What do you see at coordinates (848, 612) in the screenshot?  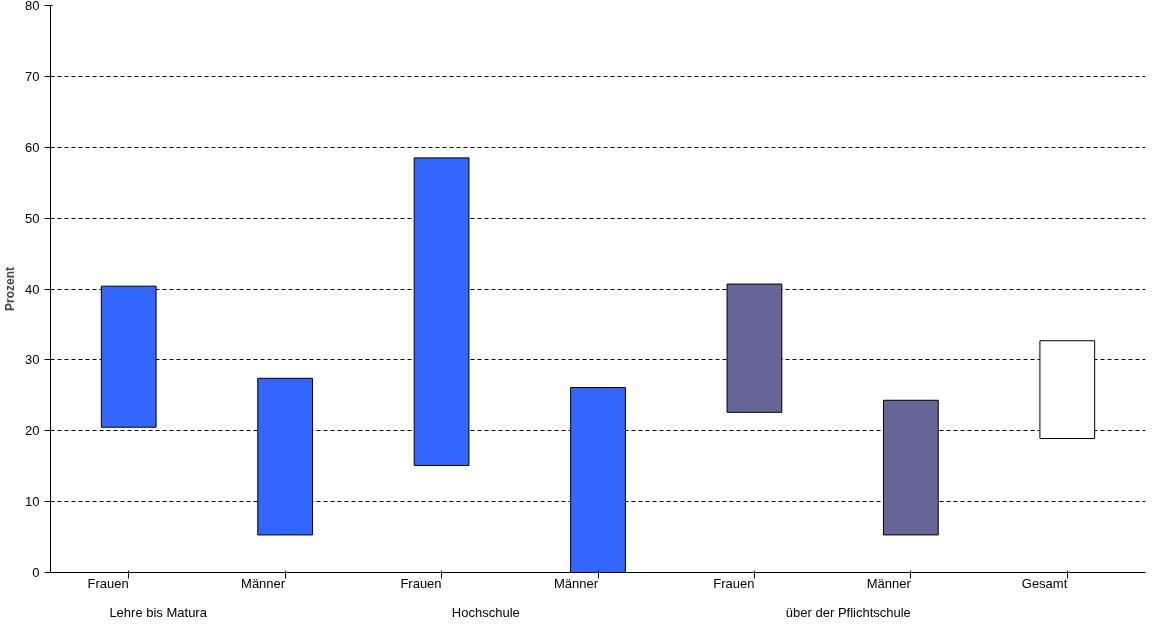 I see `category-label: über der Pflichtschule` at bounding box center [848, 612].